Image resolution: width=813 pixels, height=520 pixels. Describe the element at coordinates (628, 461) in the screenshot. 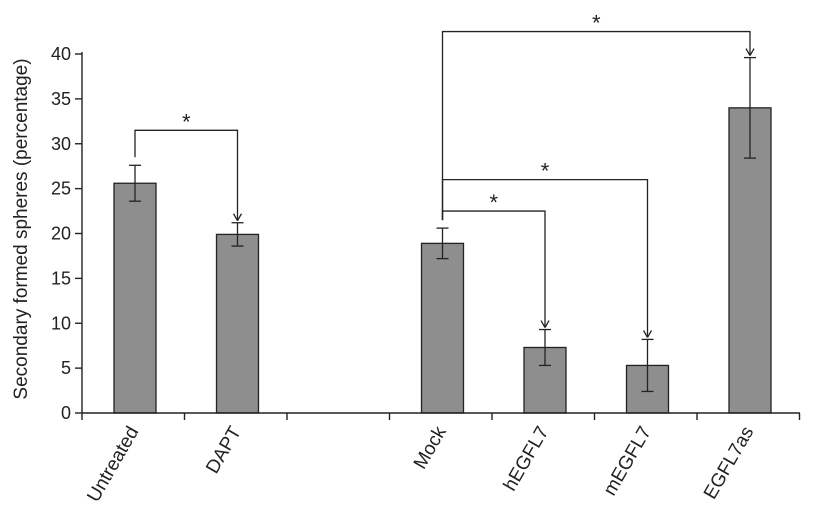

I see `x-tick-label: mEGFL7` at that location.